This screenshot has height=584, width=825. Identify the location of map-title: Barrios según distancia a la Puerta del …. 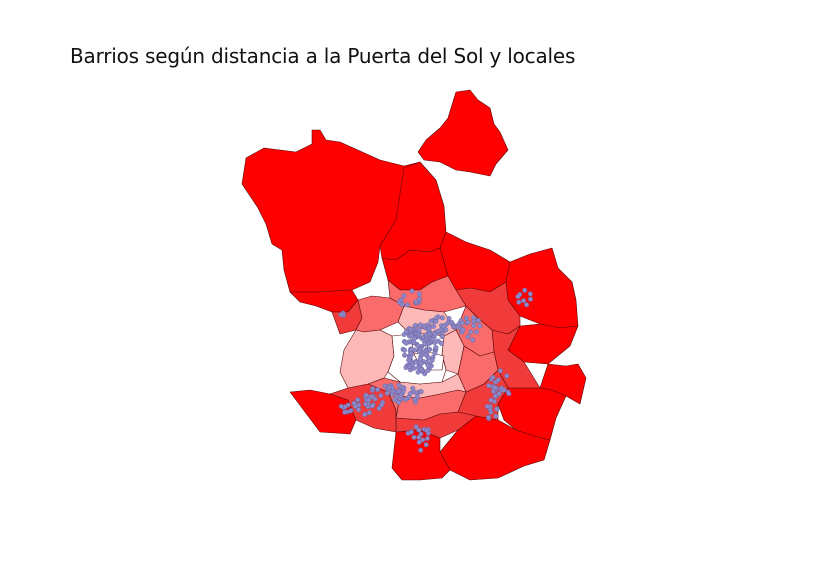
(323, 56).